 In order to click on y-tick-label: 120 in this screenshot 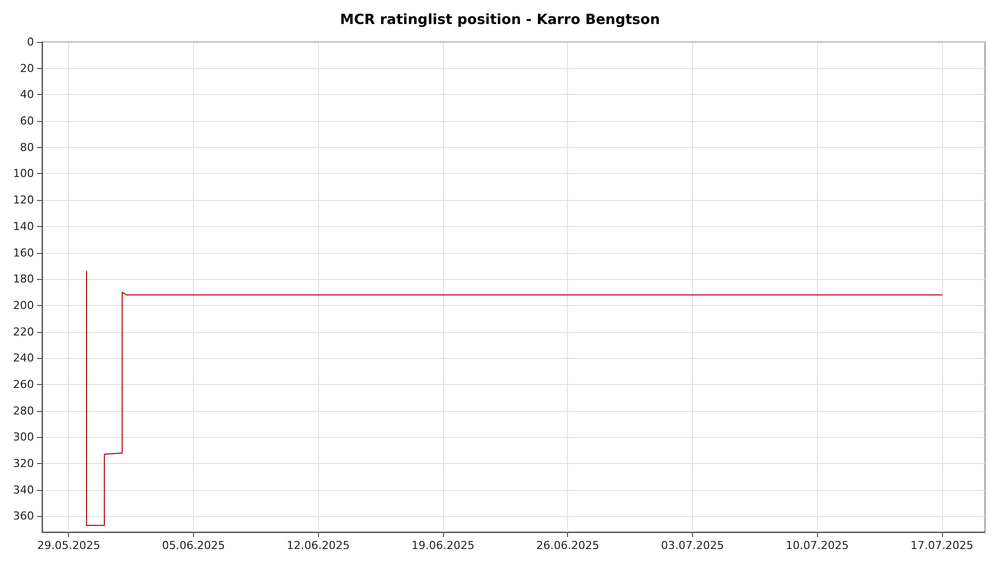, I will do `click(23, 200)`.